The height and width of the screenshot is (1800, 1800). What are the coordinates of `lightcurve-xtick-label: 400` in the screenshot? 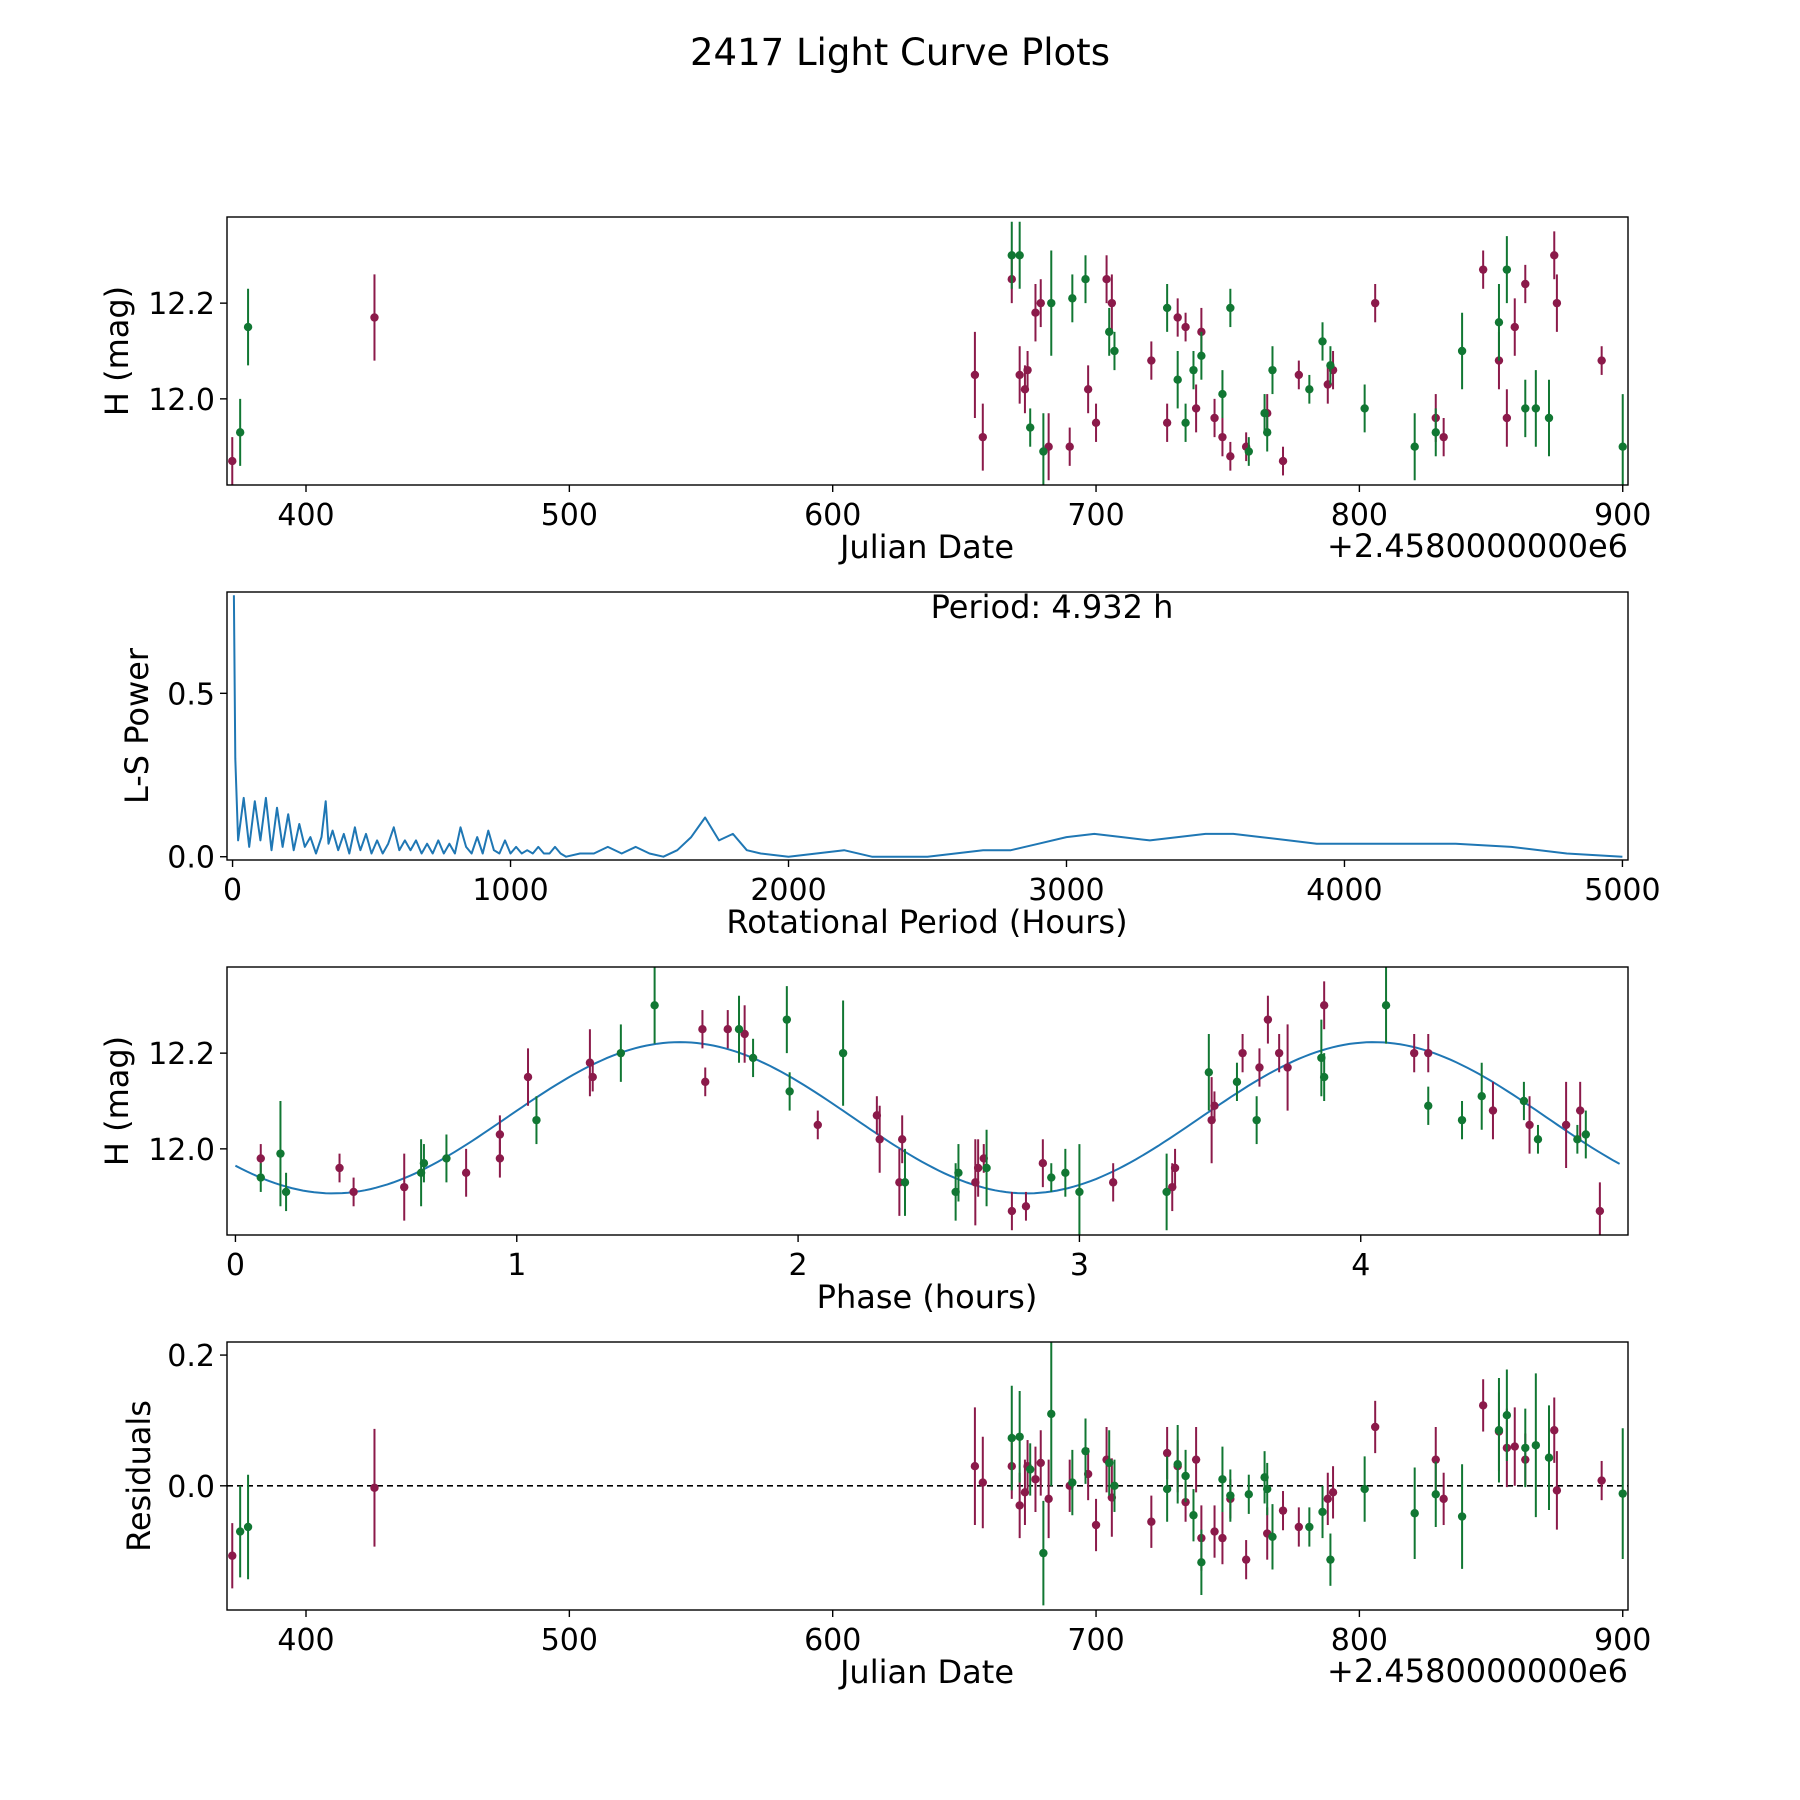 It's located at (305, 515).